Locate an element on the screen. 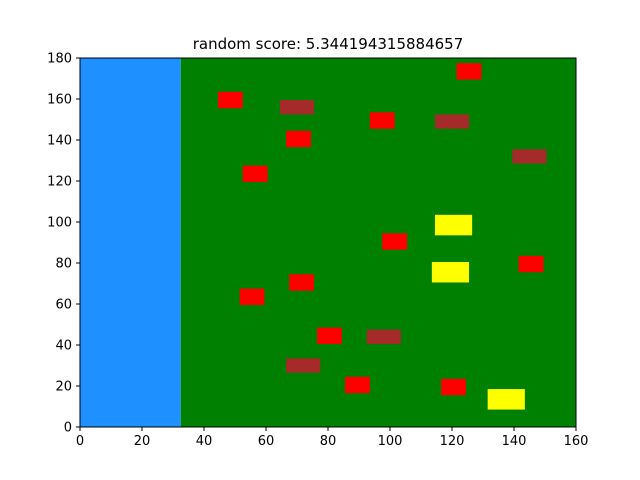 This screenshot has height=480, width=640. x-tick-label: 40 is located at coordinates (204, 441).